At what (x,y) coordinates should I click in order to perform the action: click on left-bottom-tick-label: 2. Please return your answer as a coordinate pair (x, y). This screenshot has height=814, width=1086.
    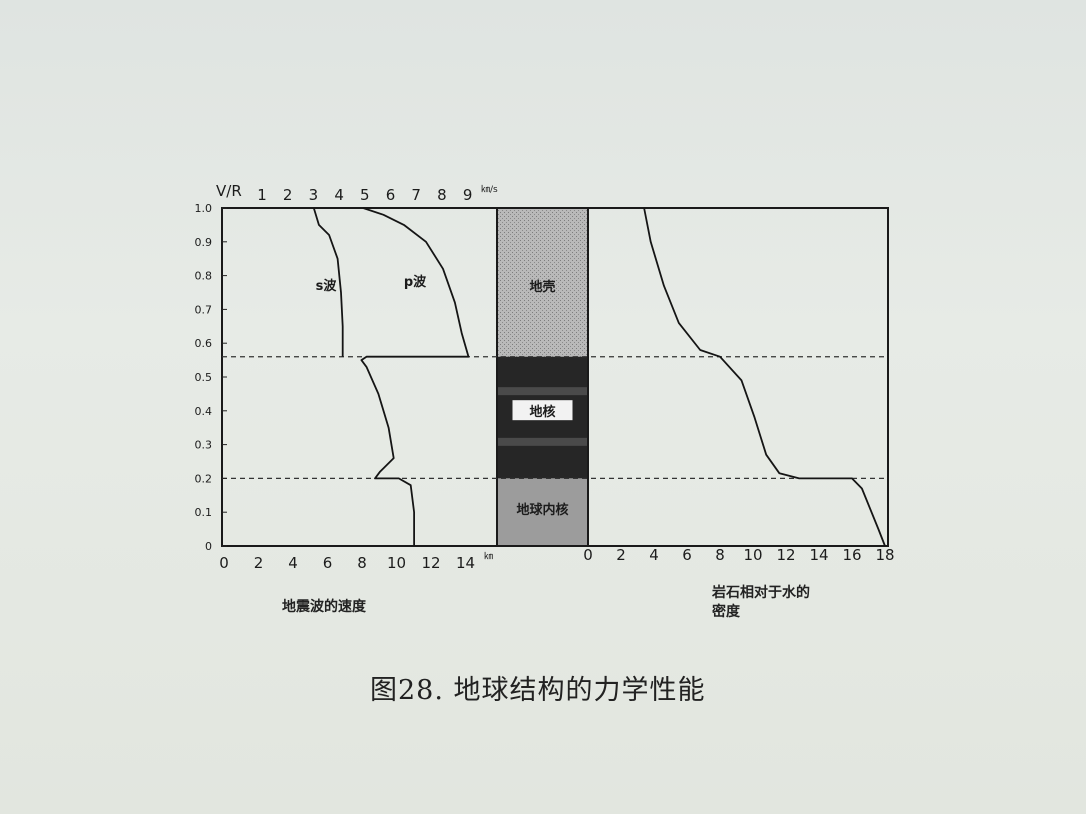
    Looking at the image, I should click on (259, 563).